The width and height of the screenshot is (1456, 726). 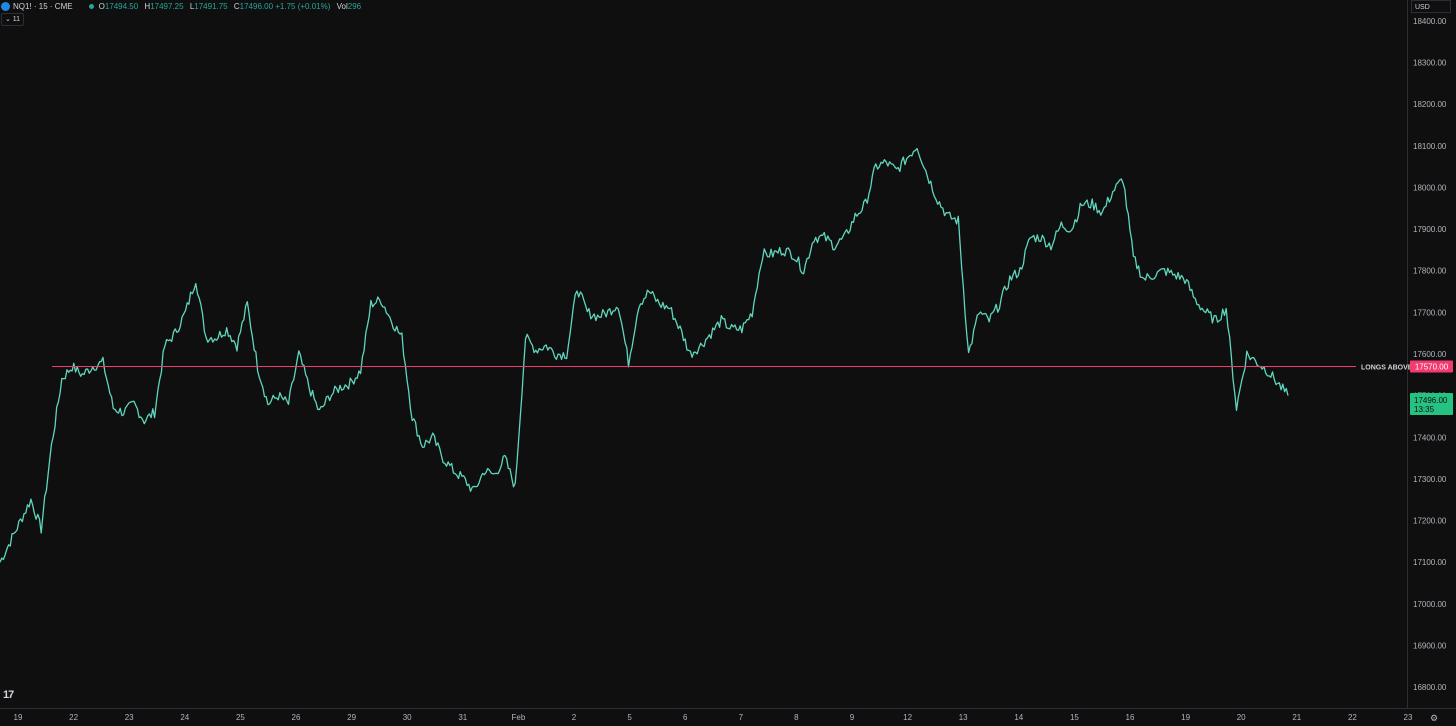 I want to click on time-tick-label: 30, so click(x=407, y=717).